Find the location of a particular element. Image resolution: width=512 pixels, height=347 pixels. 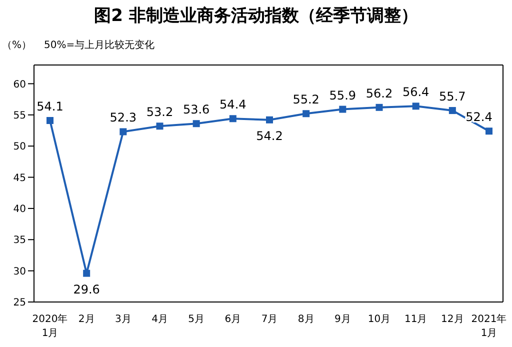

x-tick-label: 10月 is located at coordinates (379, 319).